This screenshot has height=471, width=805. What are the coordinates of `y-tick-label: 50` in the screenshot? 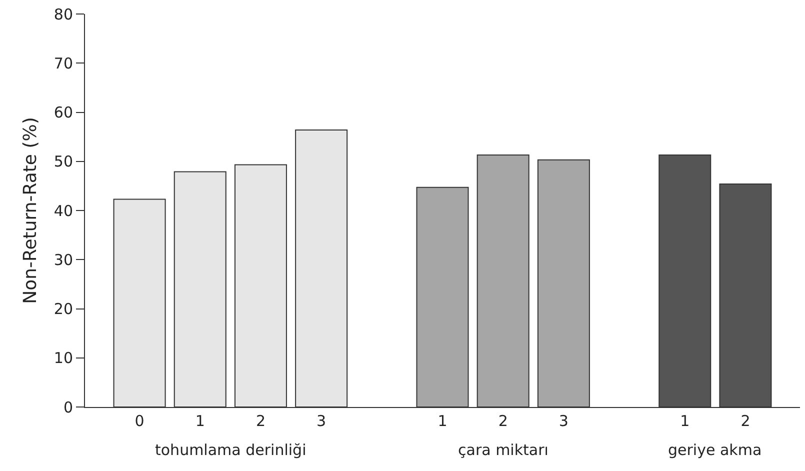 It's located at (63, 161).